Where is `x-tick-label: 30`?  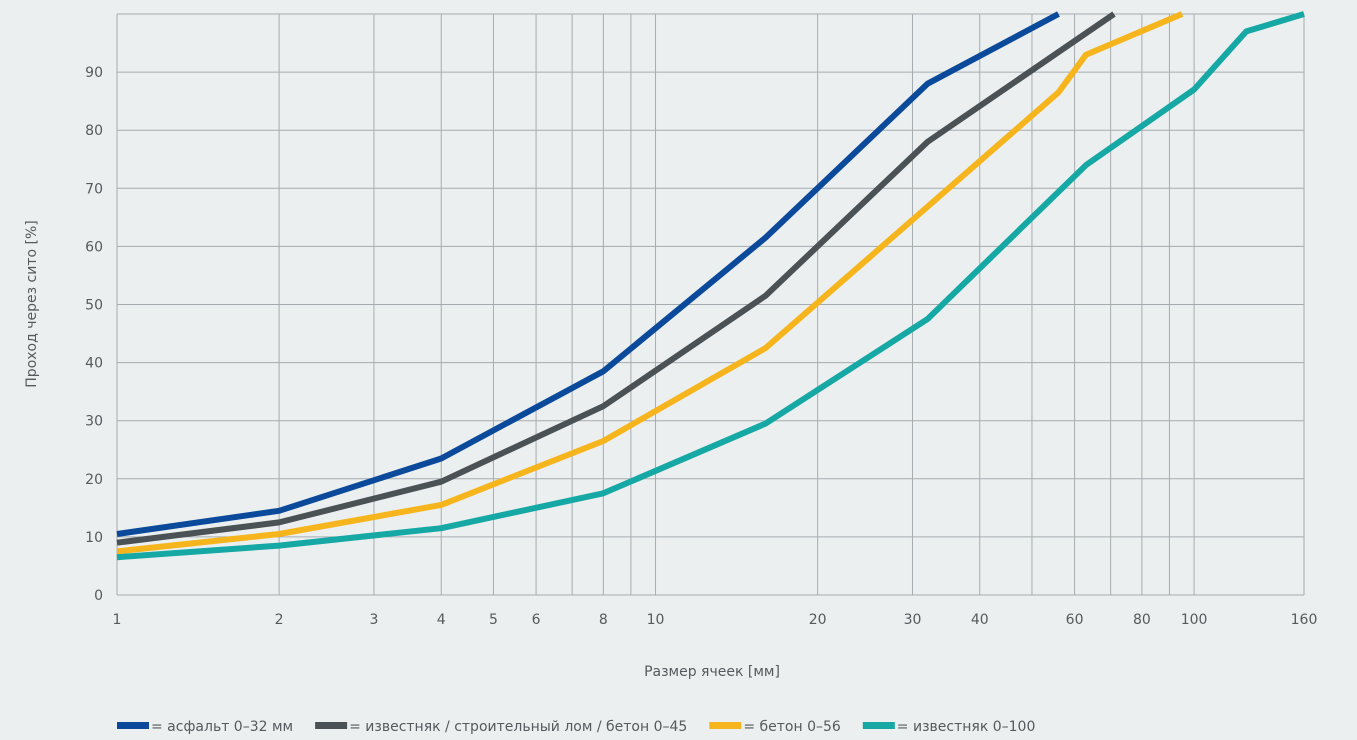 x-tick-label: 30 is located at coordinates (913, 620).